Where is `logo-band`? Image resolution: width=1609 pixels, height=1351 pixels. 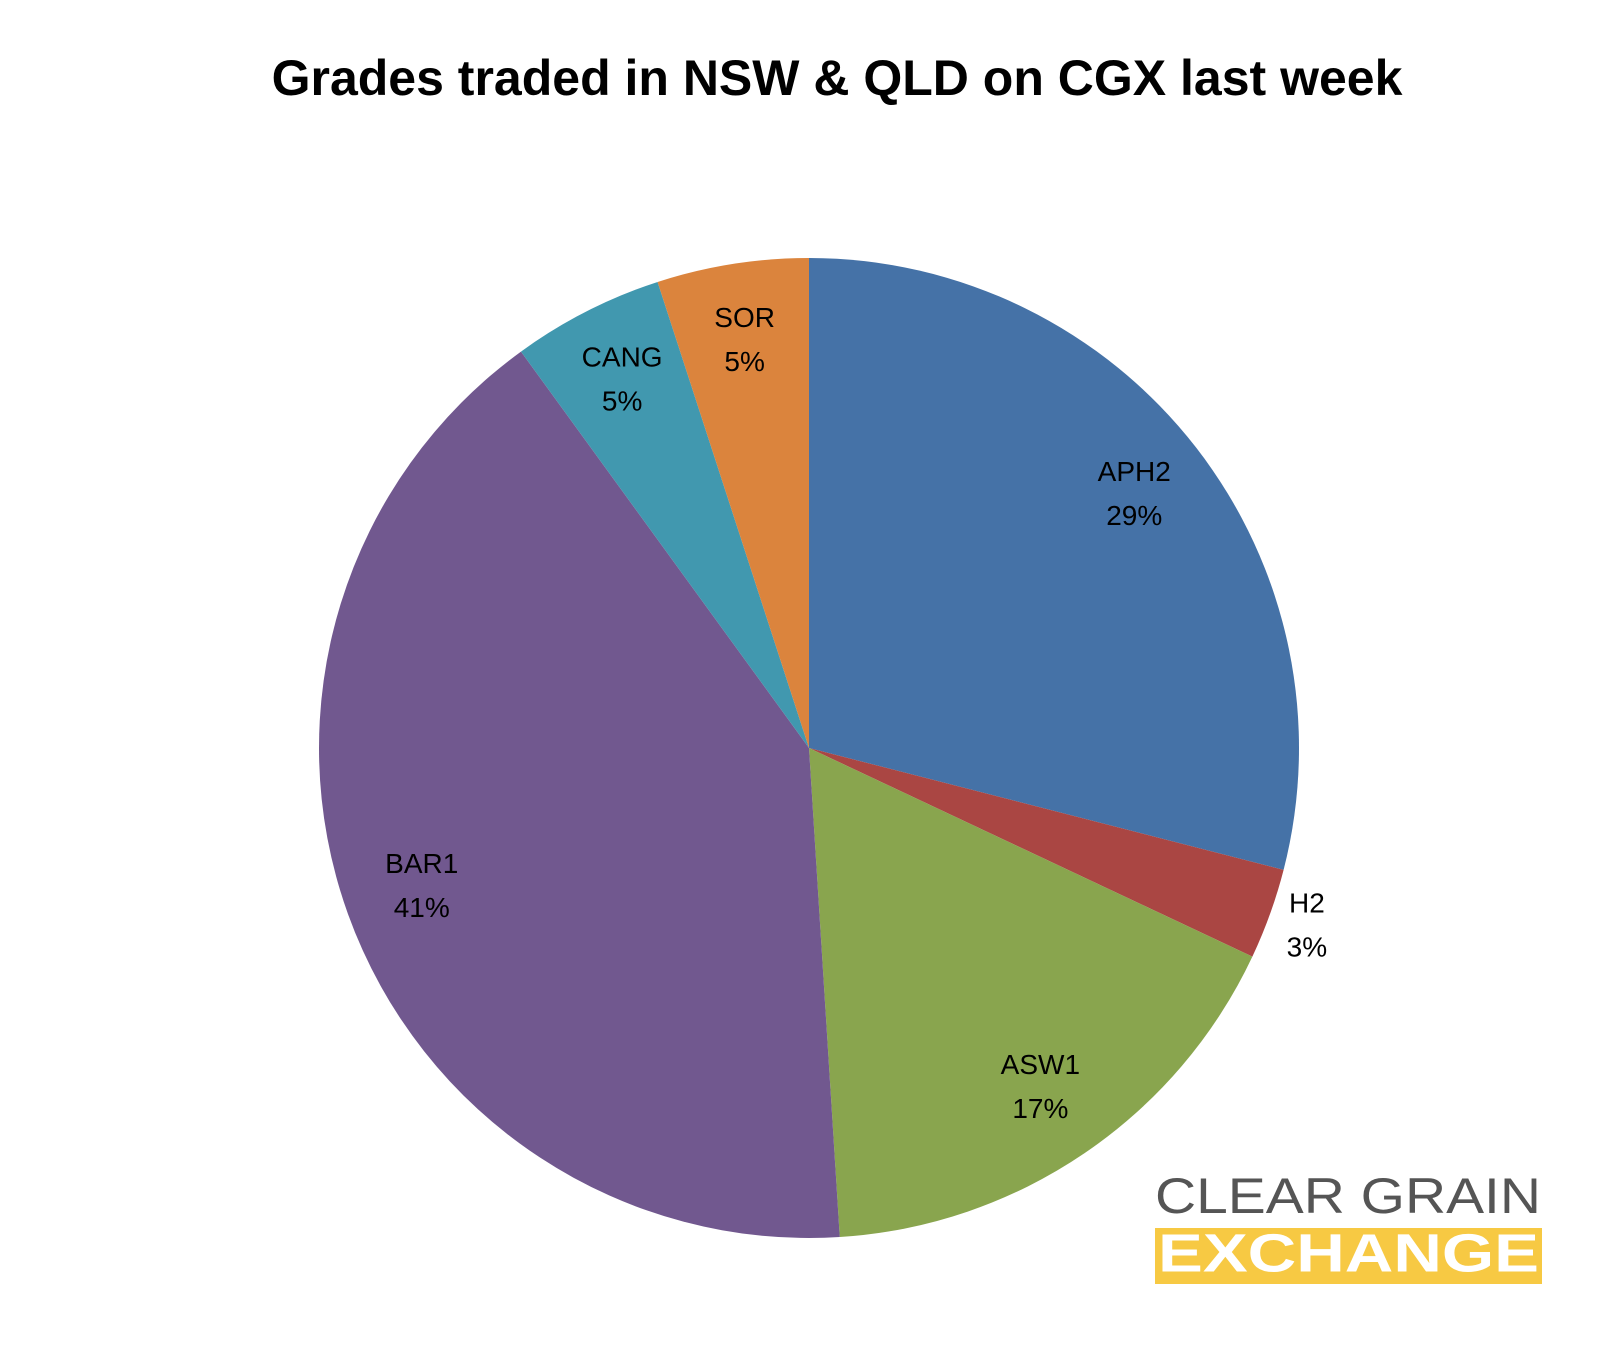
logo-band is located at coordinates (1348, 1256).